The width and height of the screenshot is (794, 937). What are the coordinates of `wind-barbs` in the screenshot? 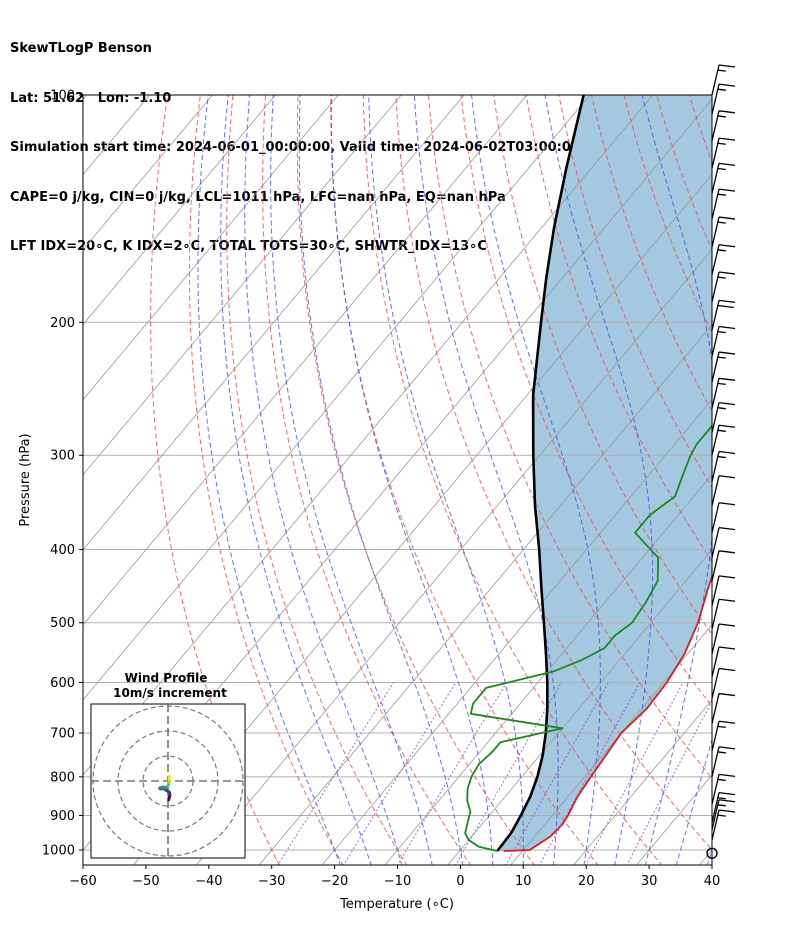 It's located at (721, 461).